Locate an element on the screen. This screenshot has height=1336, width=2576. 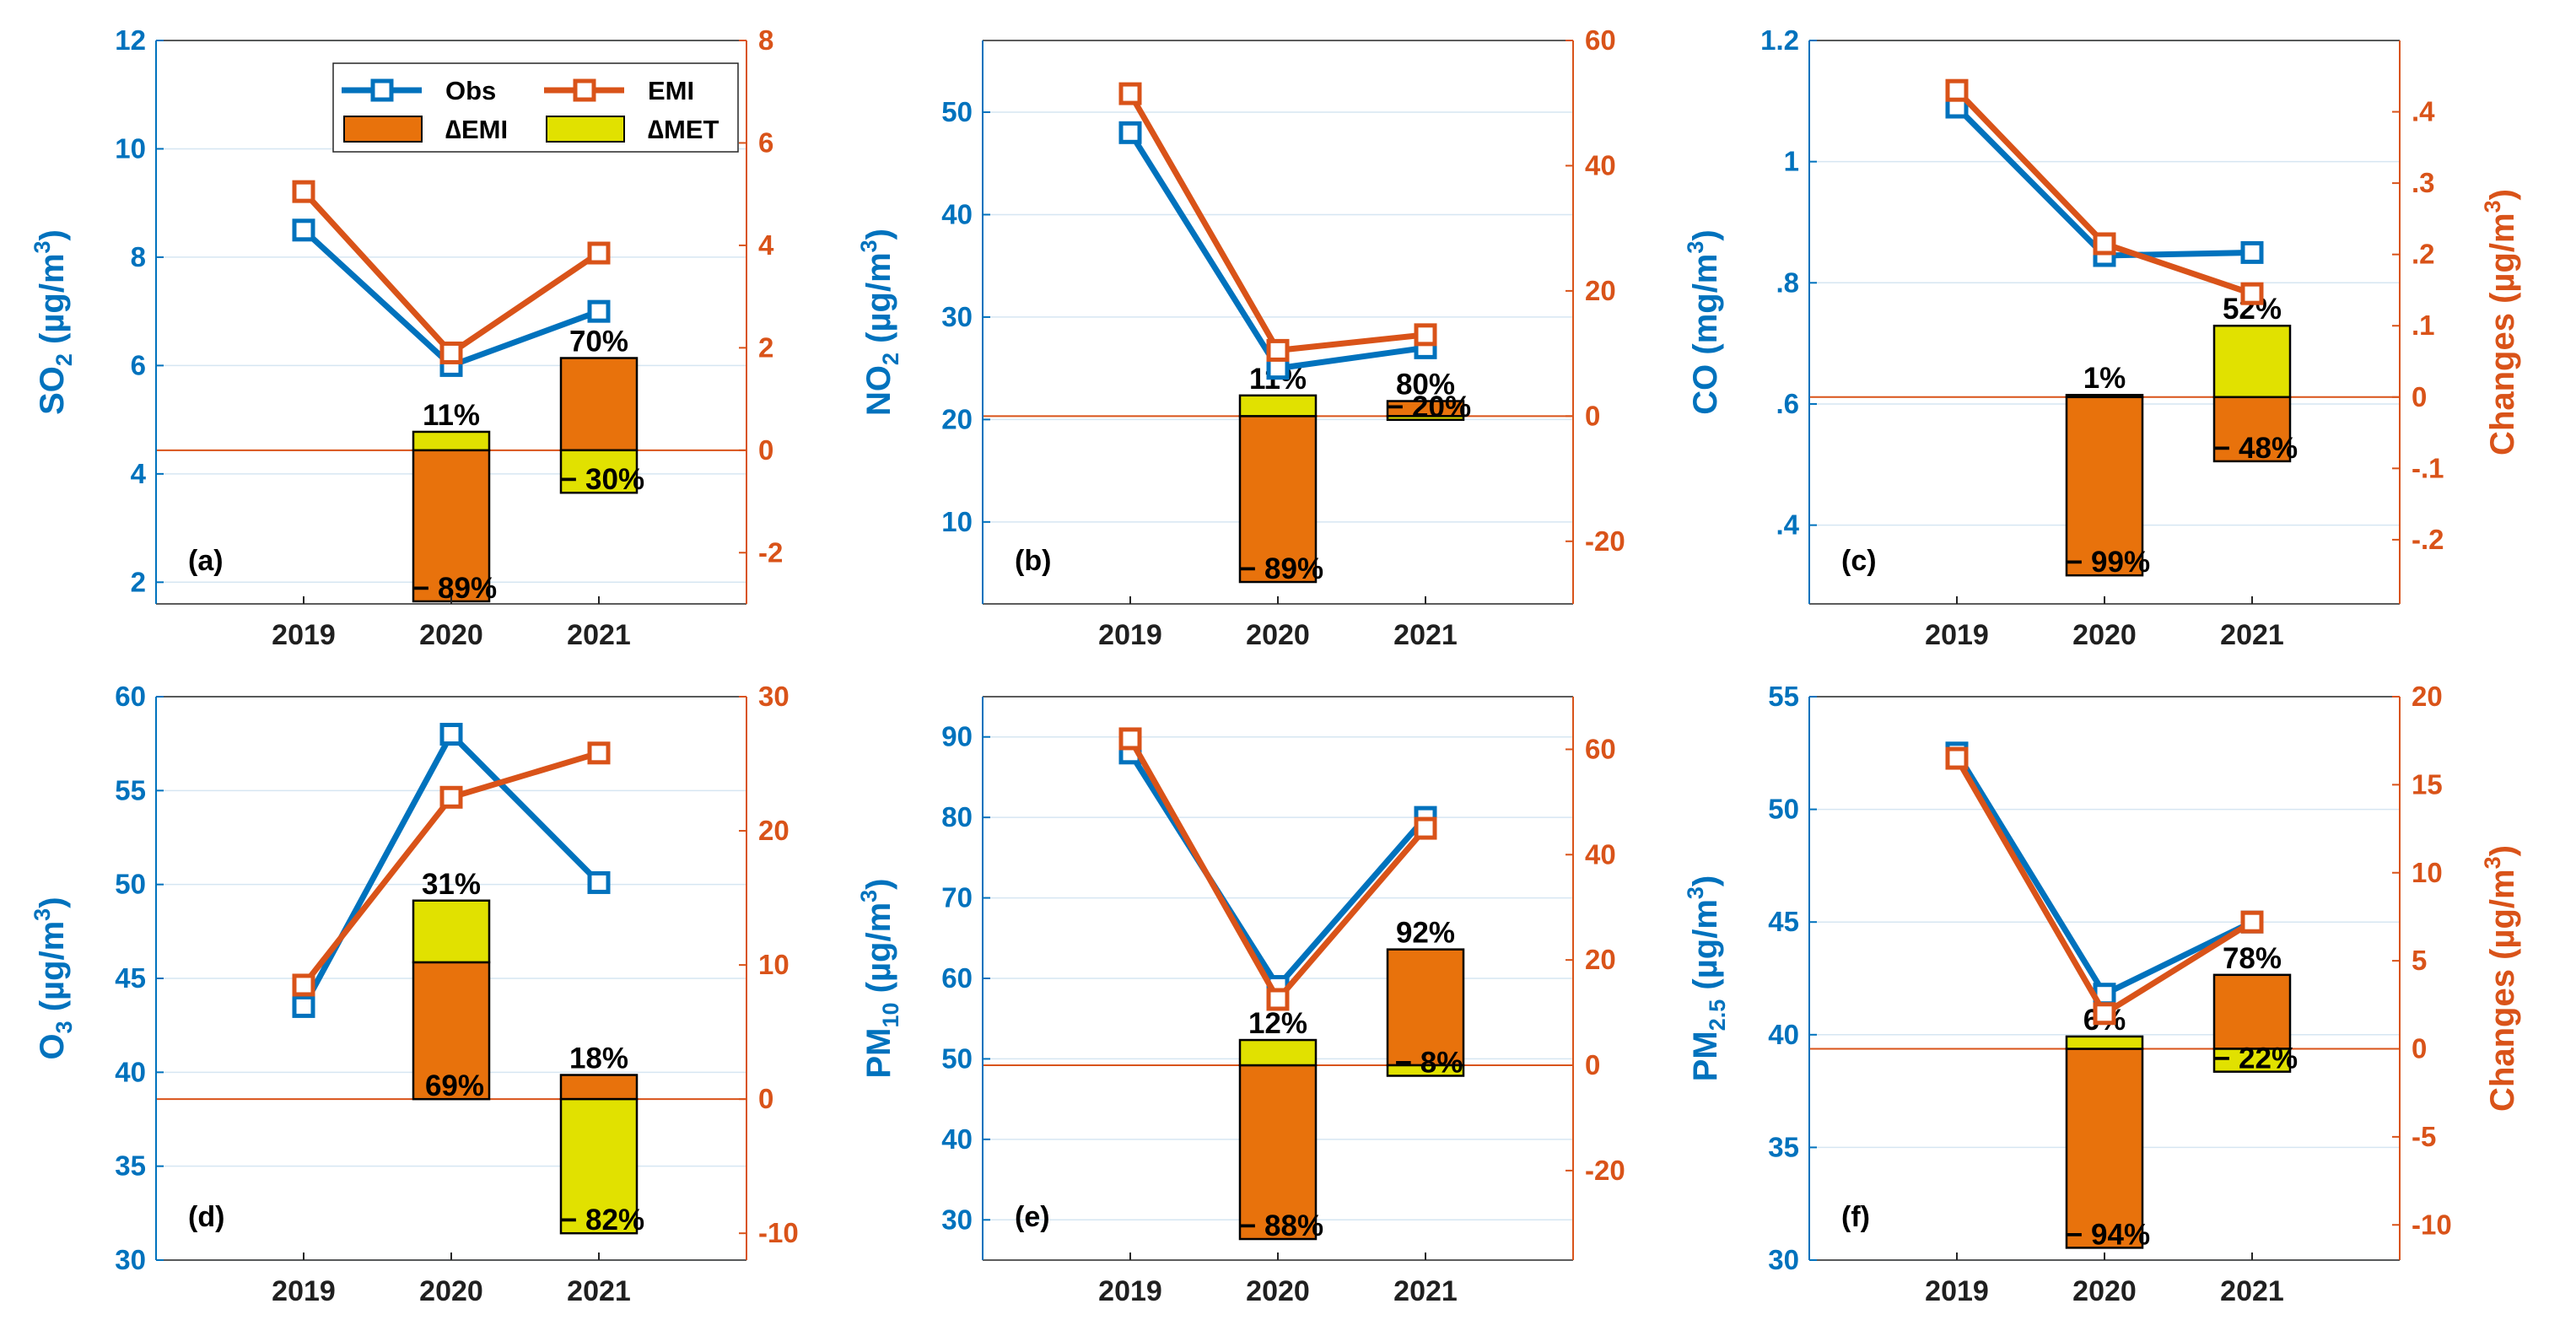
bar-top-label: 78% is located at coordinates (2252, 959).